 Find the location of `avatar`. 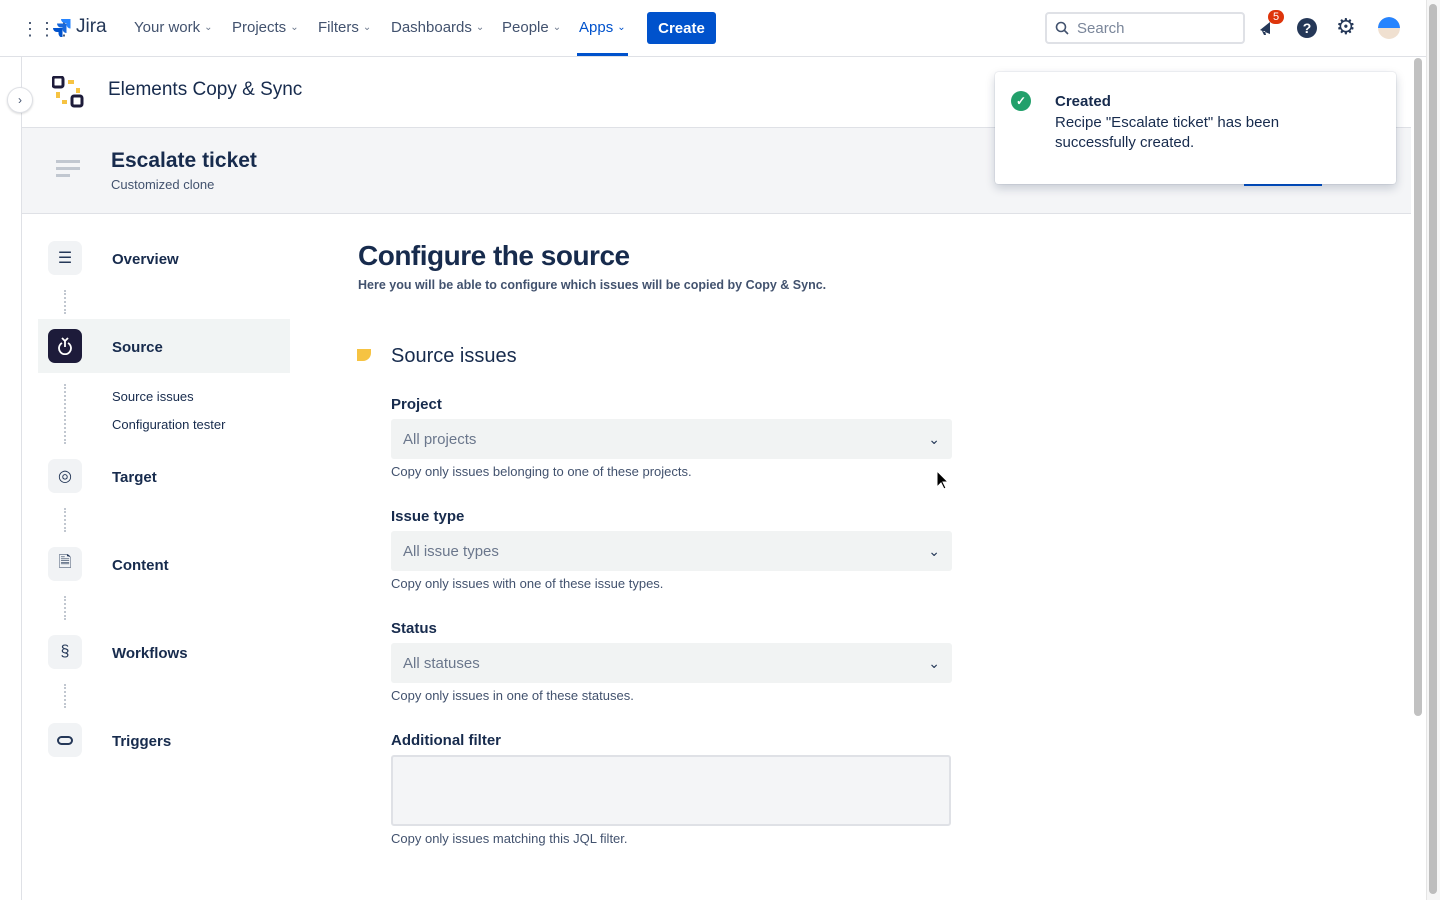

avatar is located at coordinates (1389, 28).